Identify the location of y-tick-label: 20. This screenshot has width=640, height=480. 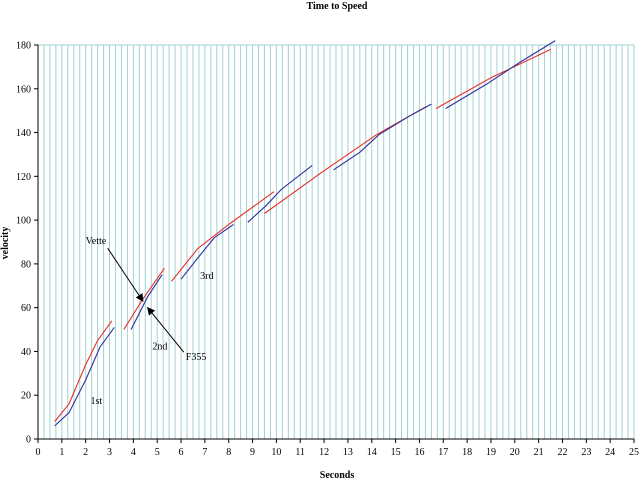
(26, 396).